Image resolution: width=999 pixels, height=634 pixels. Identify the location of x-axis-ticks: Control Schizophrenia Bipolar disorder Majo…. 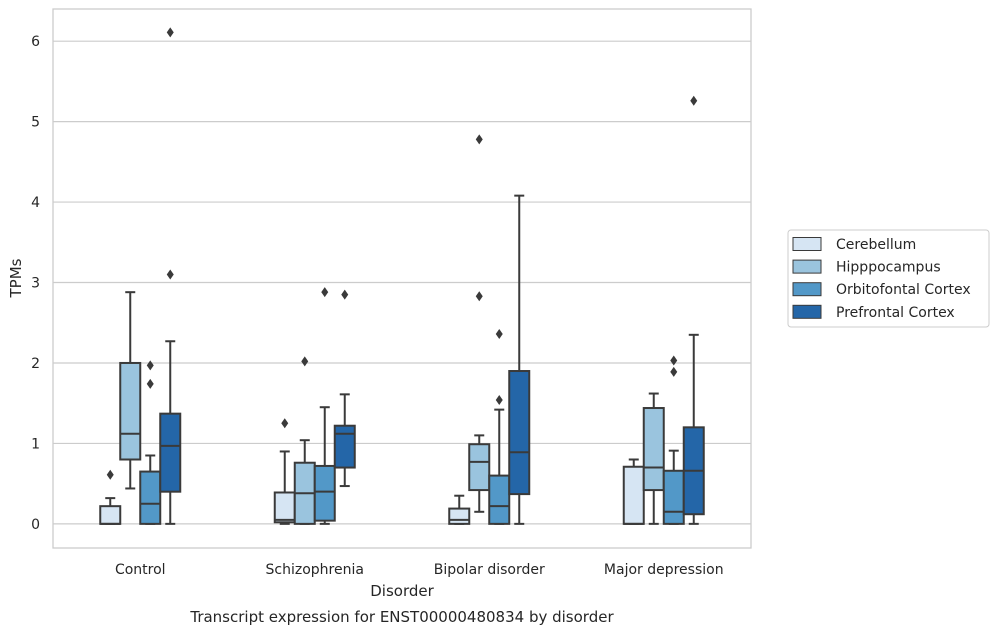
(419, 570).